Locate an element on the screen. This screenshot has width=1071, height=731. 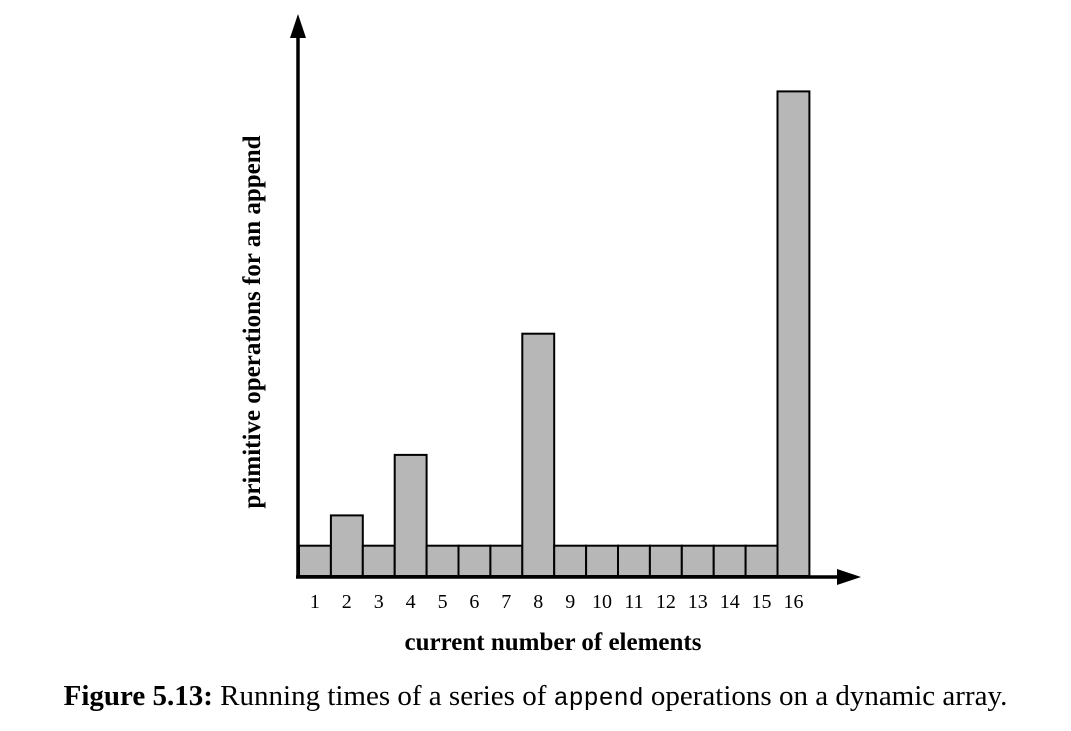
x-tick-label-10: 10 is located at coordinates (602, 602).